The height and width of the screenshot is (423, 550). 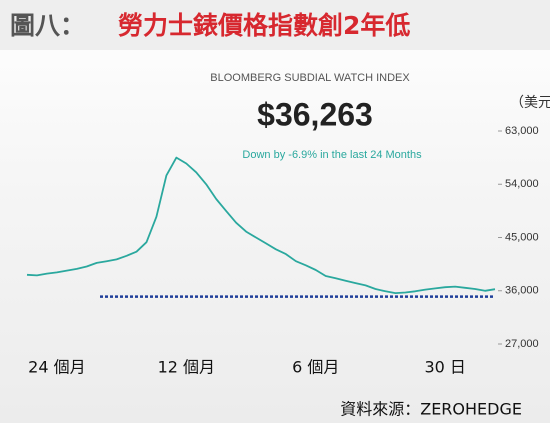 I want to click on x-tick-label: 6 個月, so click(x=315, y=367).